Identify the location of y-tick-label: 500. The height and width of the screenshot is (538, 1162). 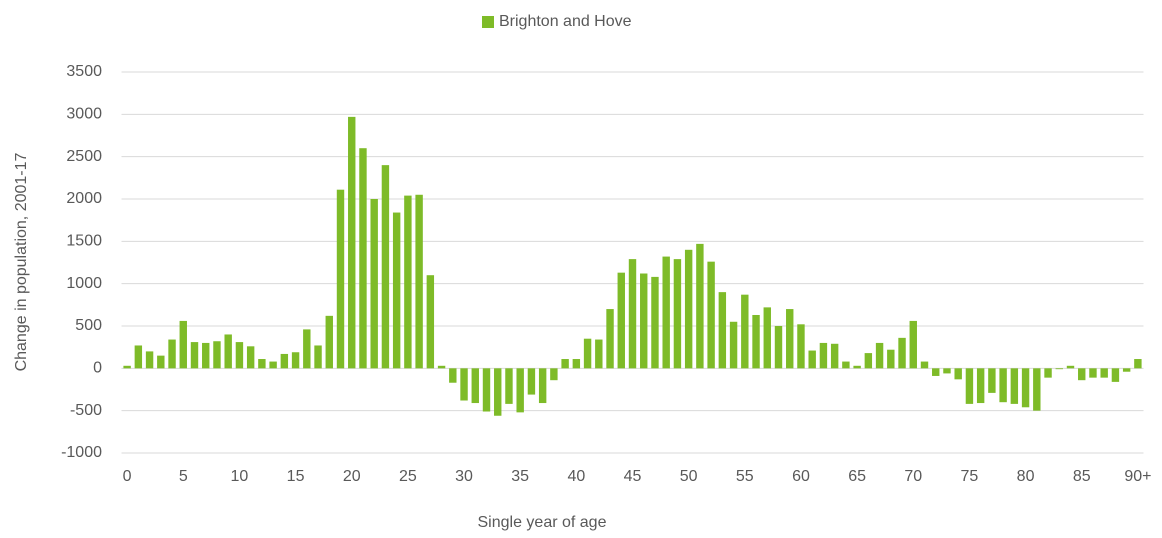
(88, 325).